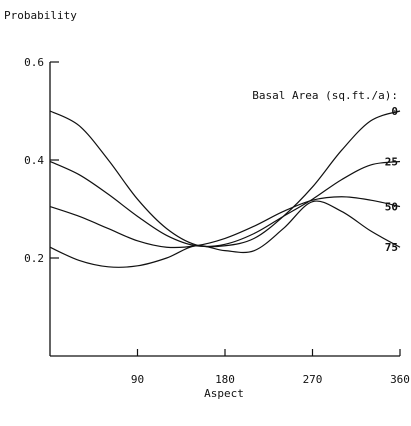 The height and width of the screenshot is (426, 411). What do you see at coordinates (34, 160) in the screenshot?
I see `y-tick-label: 0.4` at bounding box center [34, 160].